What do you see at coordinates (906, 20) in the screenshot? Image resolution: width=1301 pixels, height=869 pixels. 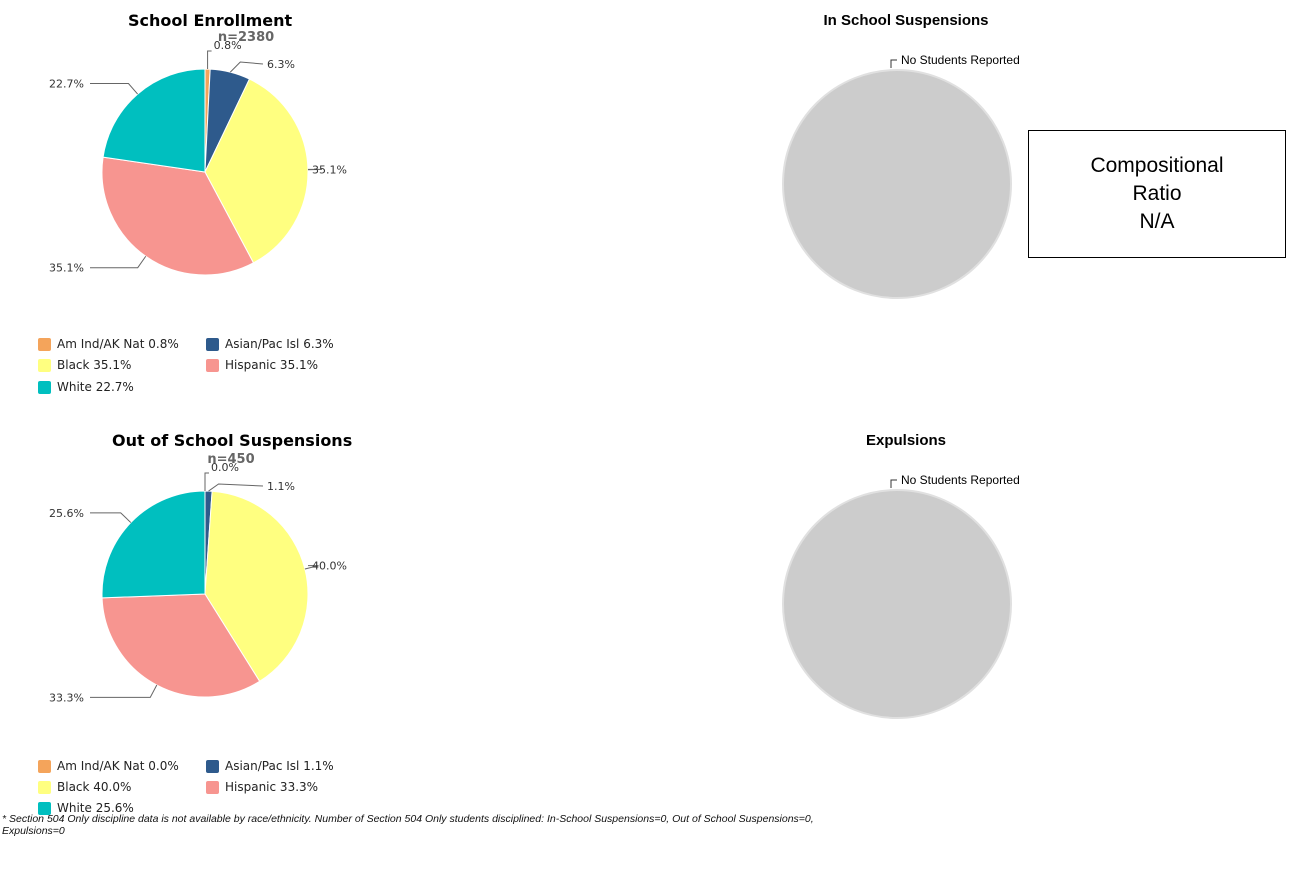 I see `in-school-suspensions-title: In School Suspensions` at bounding box center [906, 20].